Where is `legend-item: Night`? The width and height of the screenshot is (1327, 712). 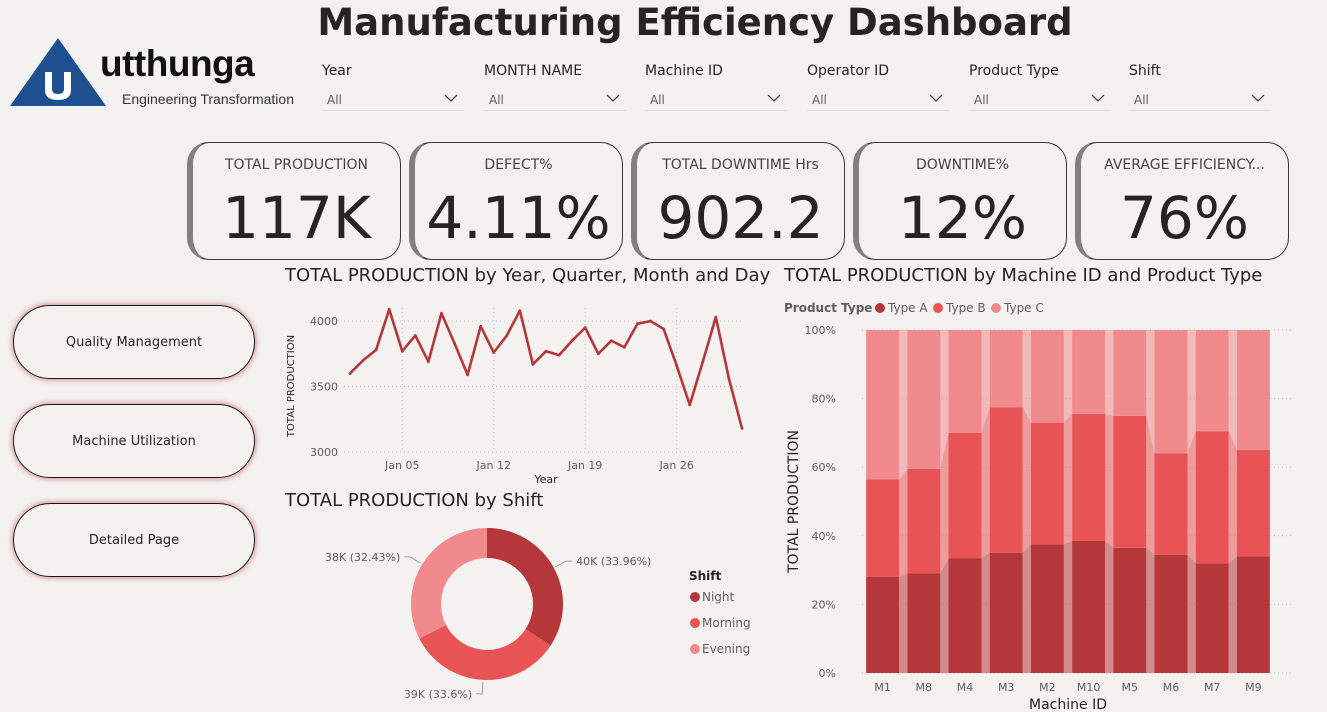
legend-item: Night is located at coordinates (718, 597).